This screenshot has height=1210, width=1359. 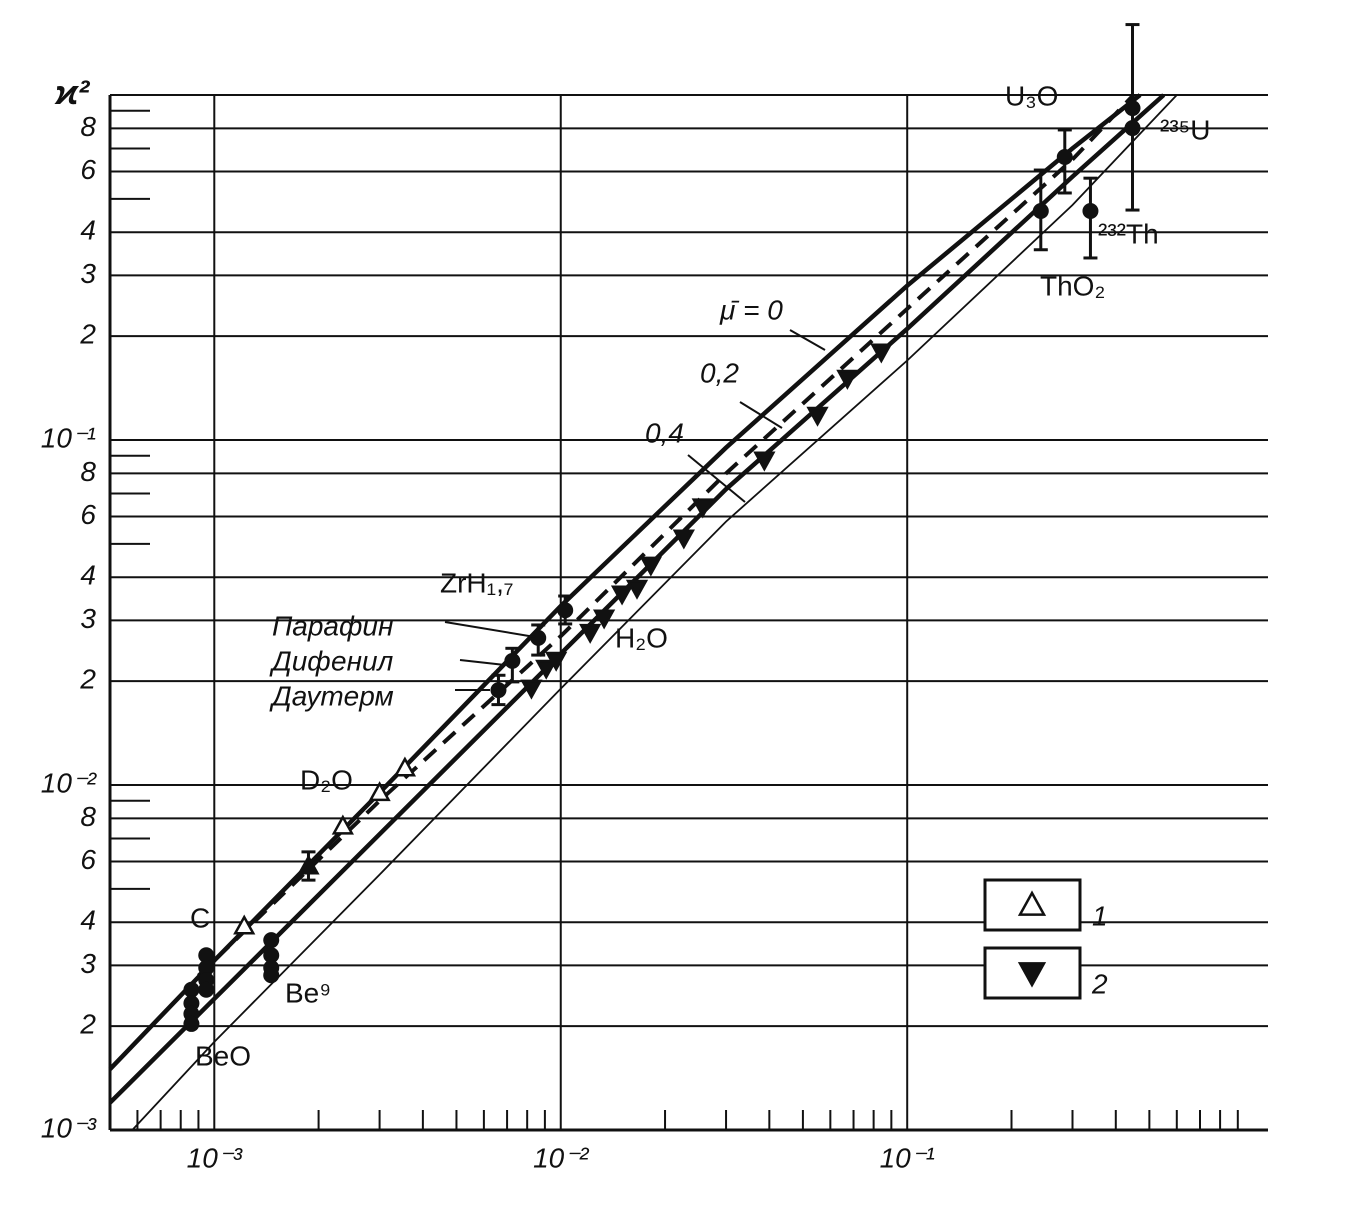 What do you see at coordinates (331, 660) in the screenshot?
I see `annotation: Дифенил` at bounding box center [331, 660].